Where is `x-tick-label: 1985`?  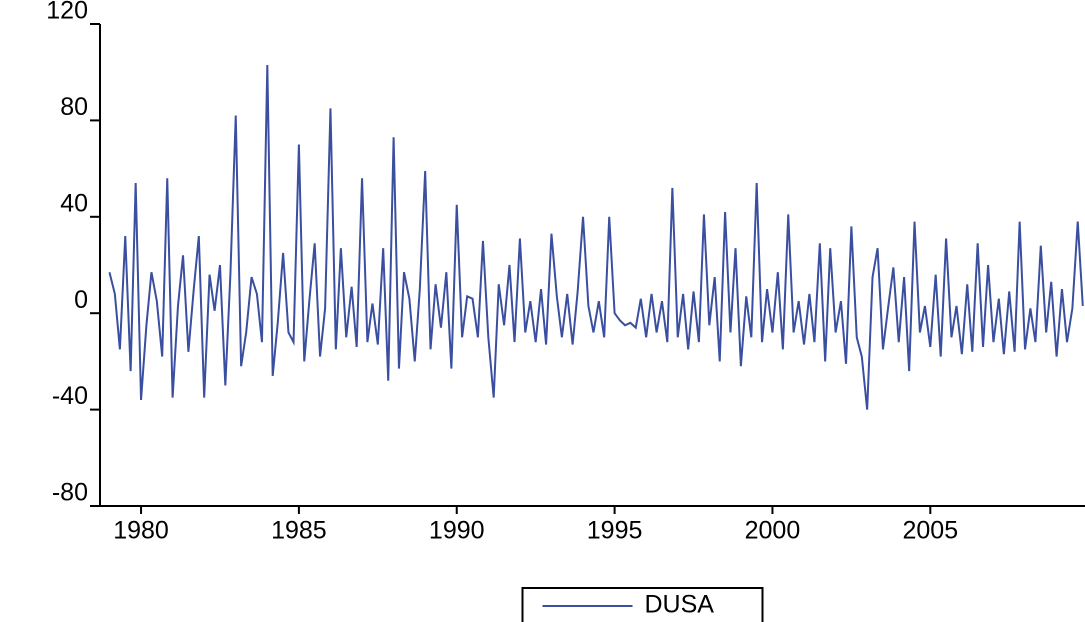 x-tick-label: 1985 is located at coordinates (299, 531).